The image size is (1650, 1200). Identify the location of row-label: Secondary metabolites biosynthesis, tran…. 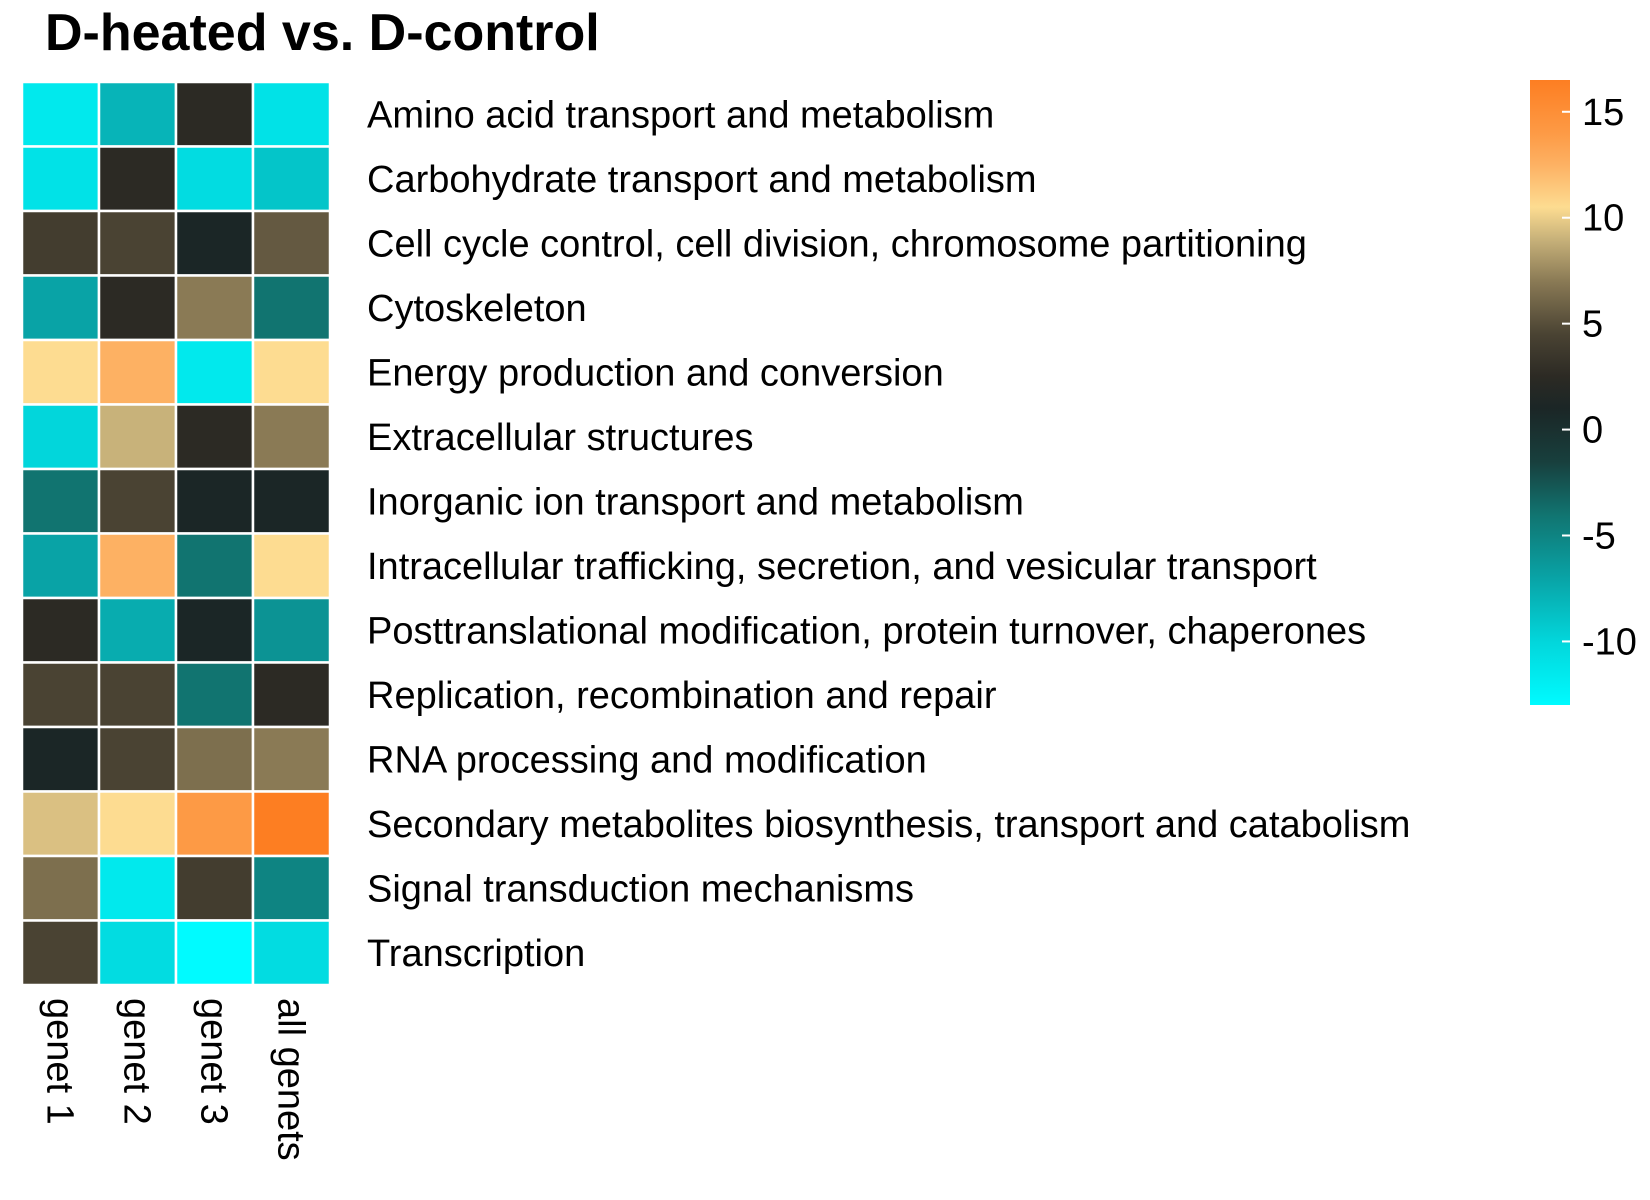
(888, 825).